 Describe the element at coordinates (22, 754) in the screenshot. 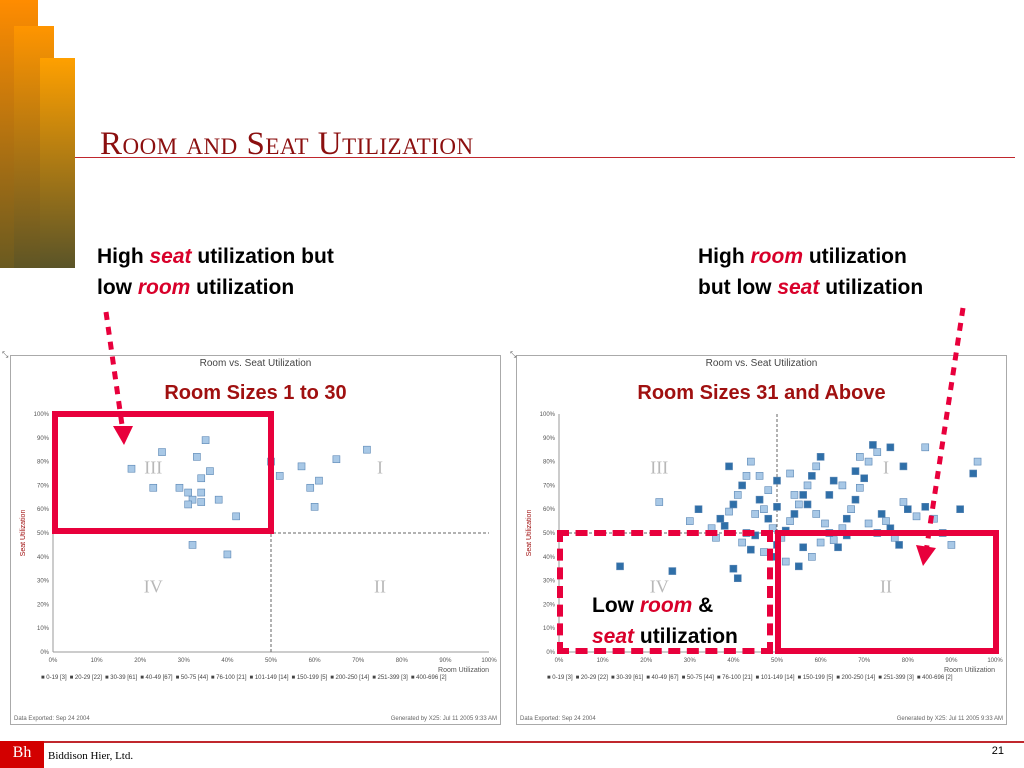

I see `company-logo: Bh` at that location.